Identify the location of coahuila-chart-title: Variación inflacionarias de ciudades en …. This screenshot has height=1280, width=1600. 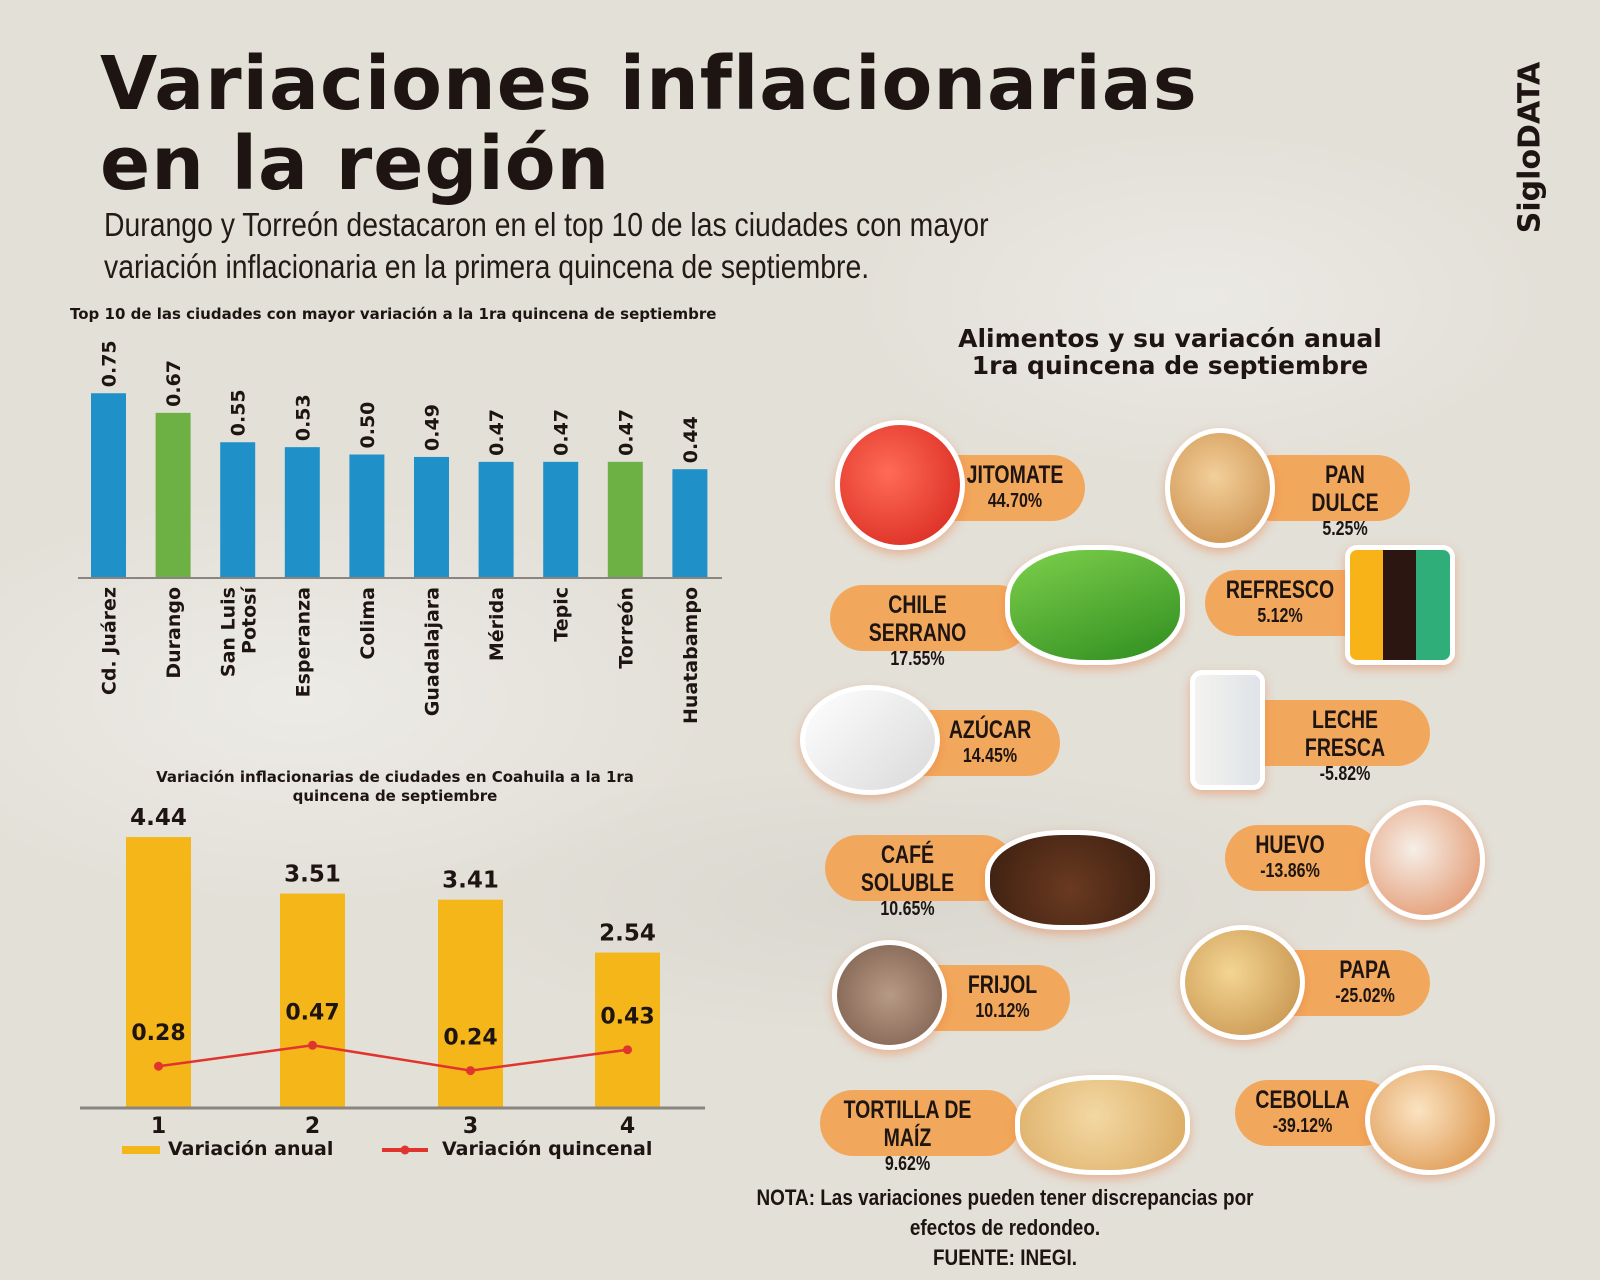
(395, 786).